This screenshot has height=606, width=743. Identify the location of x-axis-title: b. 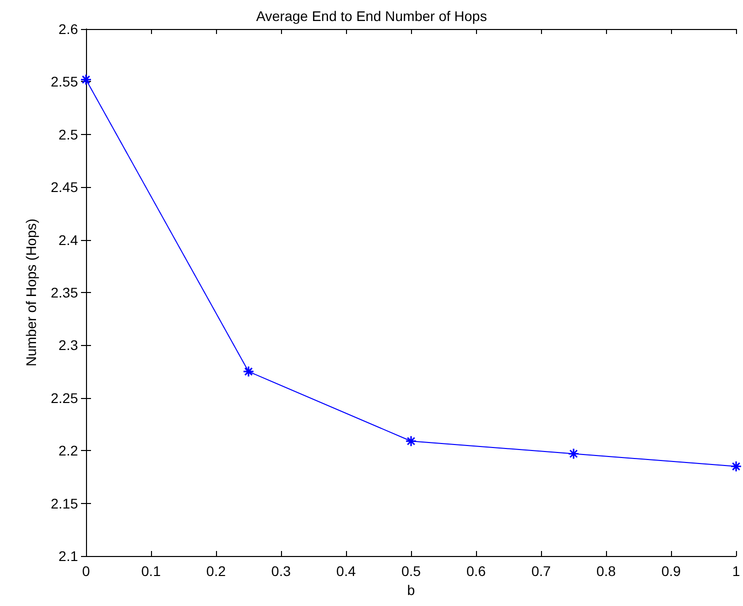
(411, 590).